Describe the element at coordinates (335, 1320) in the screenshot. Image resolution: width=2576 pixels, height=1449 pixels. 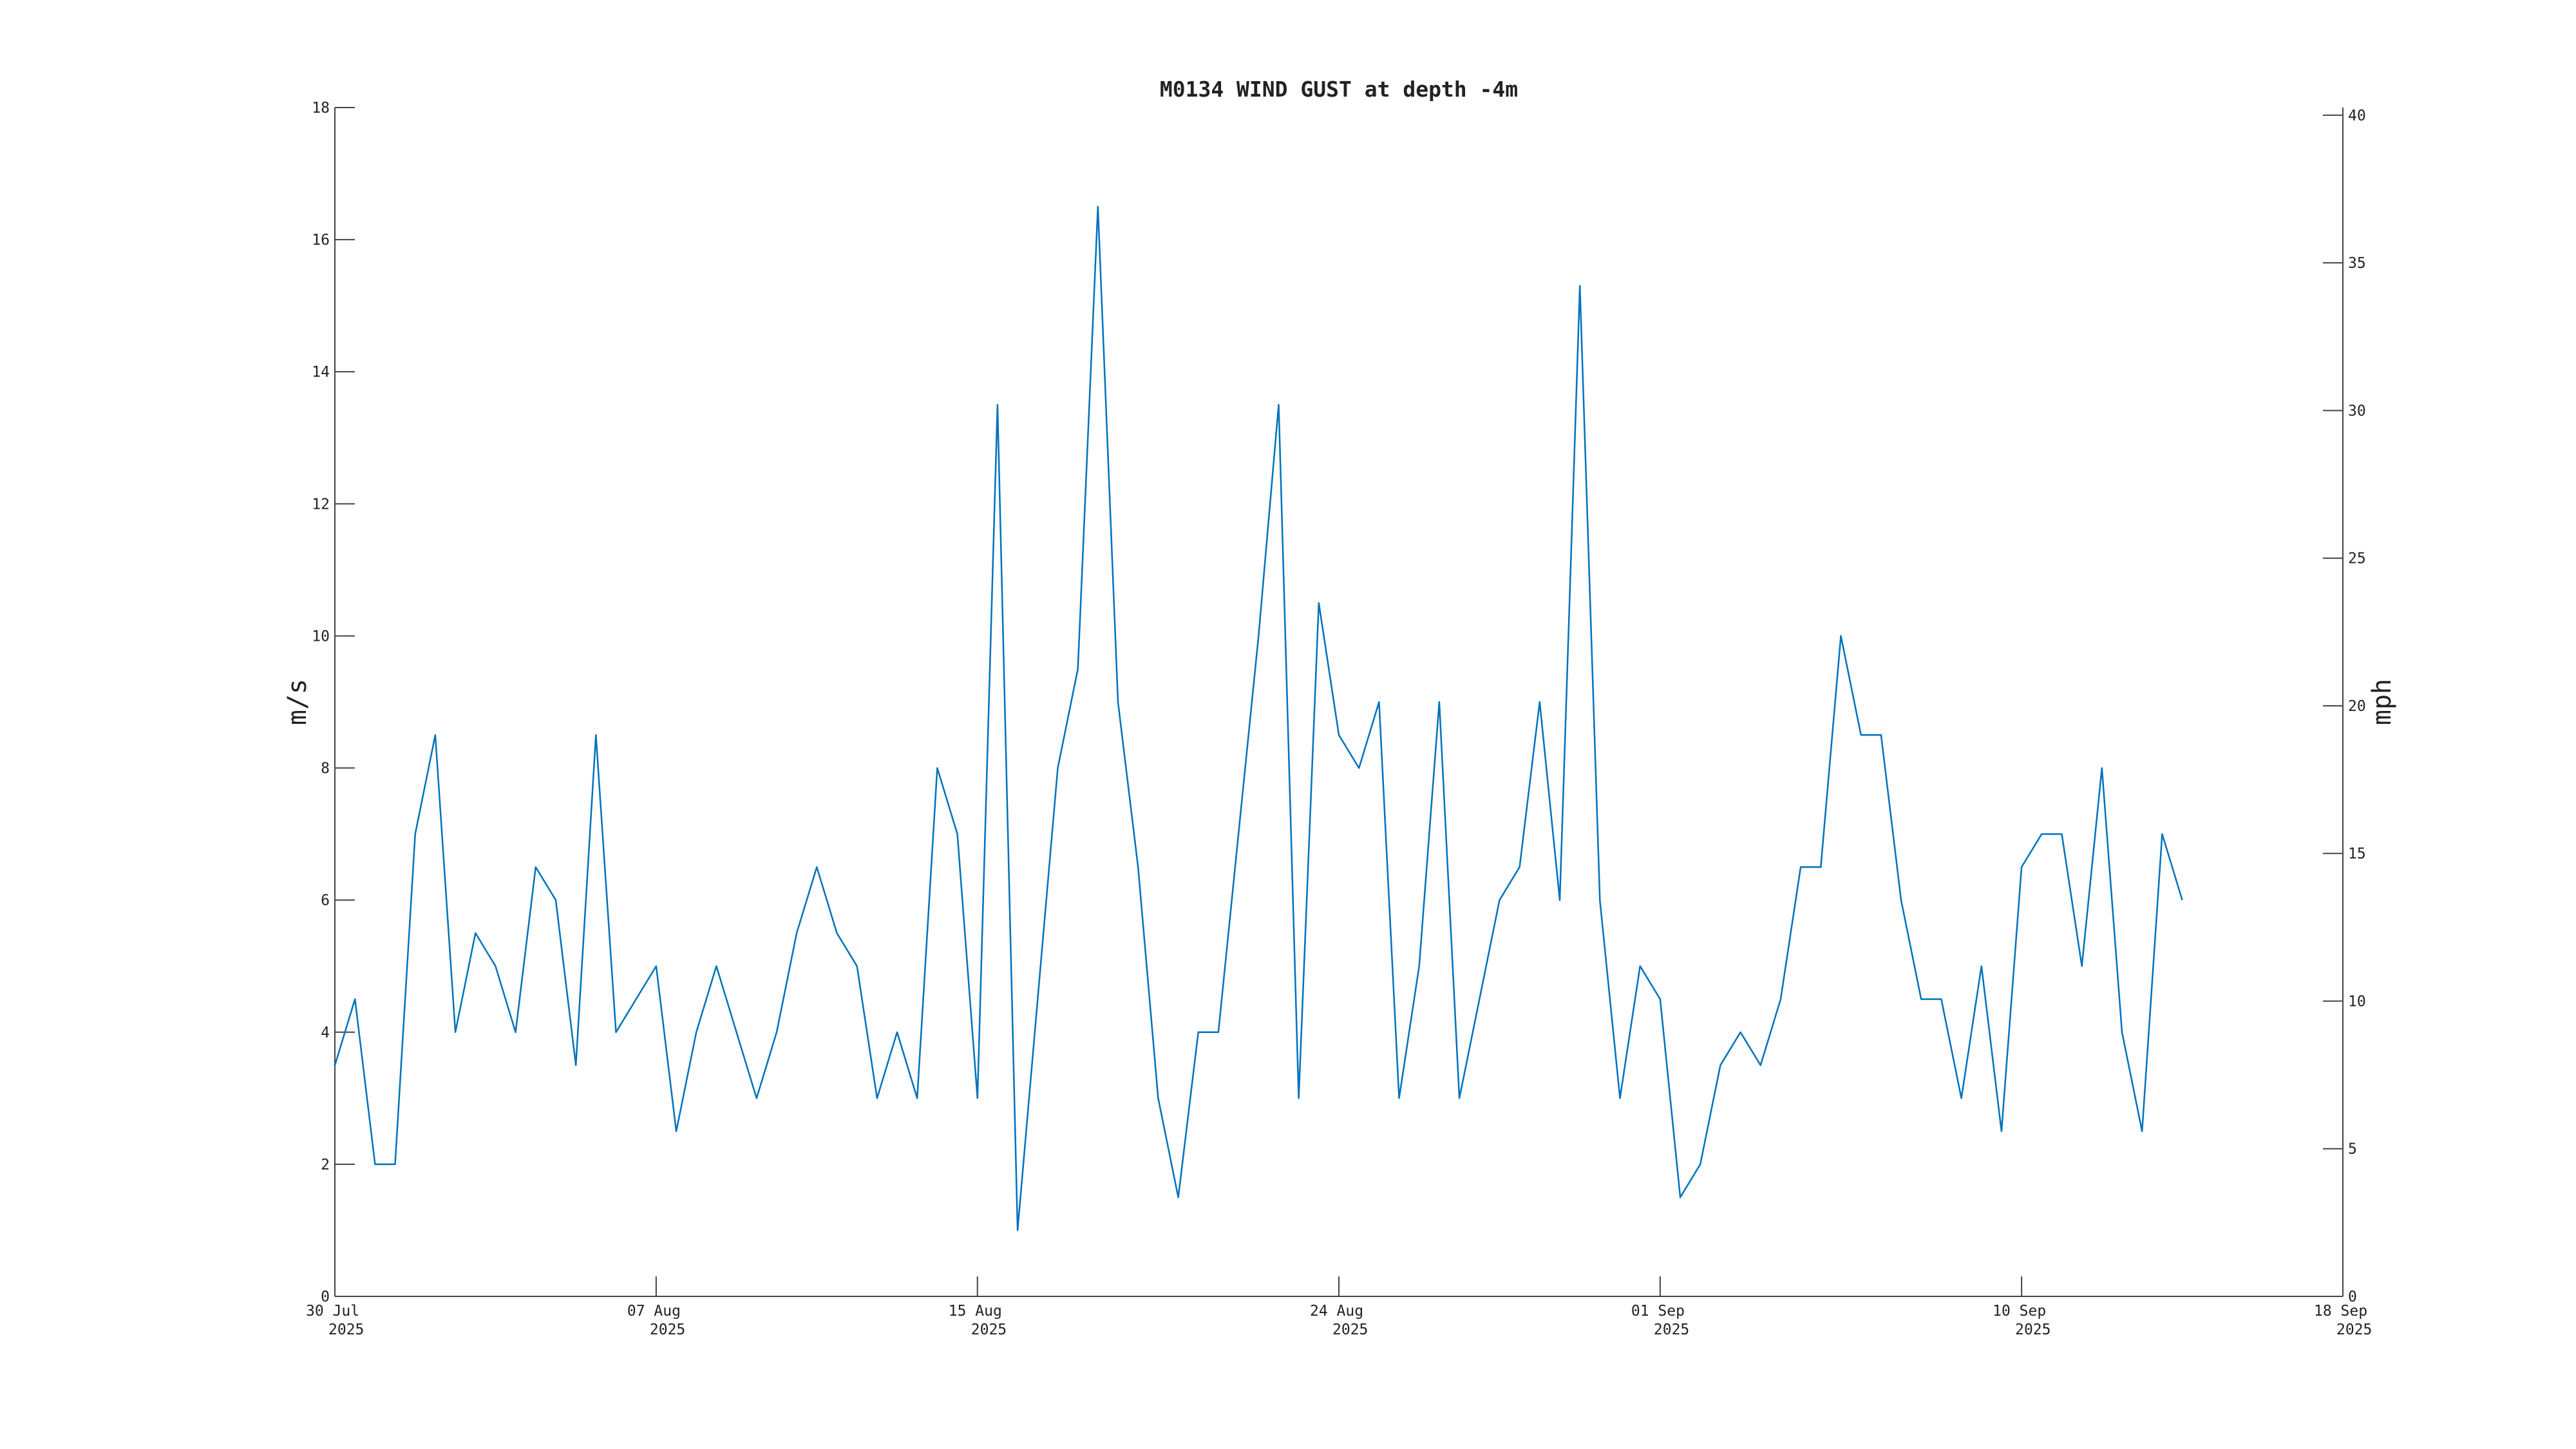
I see `x-tick-label: 30 Jul 2025` at that location.